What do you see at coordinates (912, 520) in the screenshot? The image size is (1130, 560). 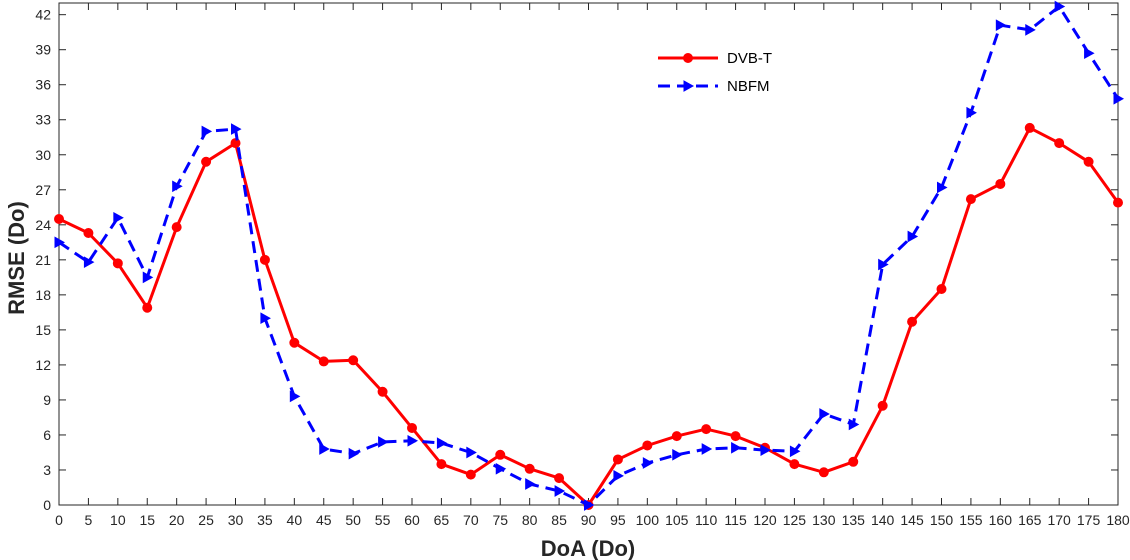 I see `x-tick-label: 145` at bounding box center [912, 520].